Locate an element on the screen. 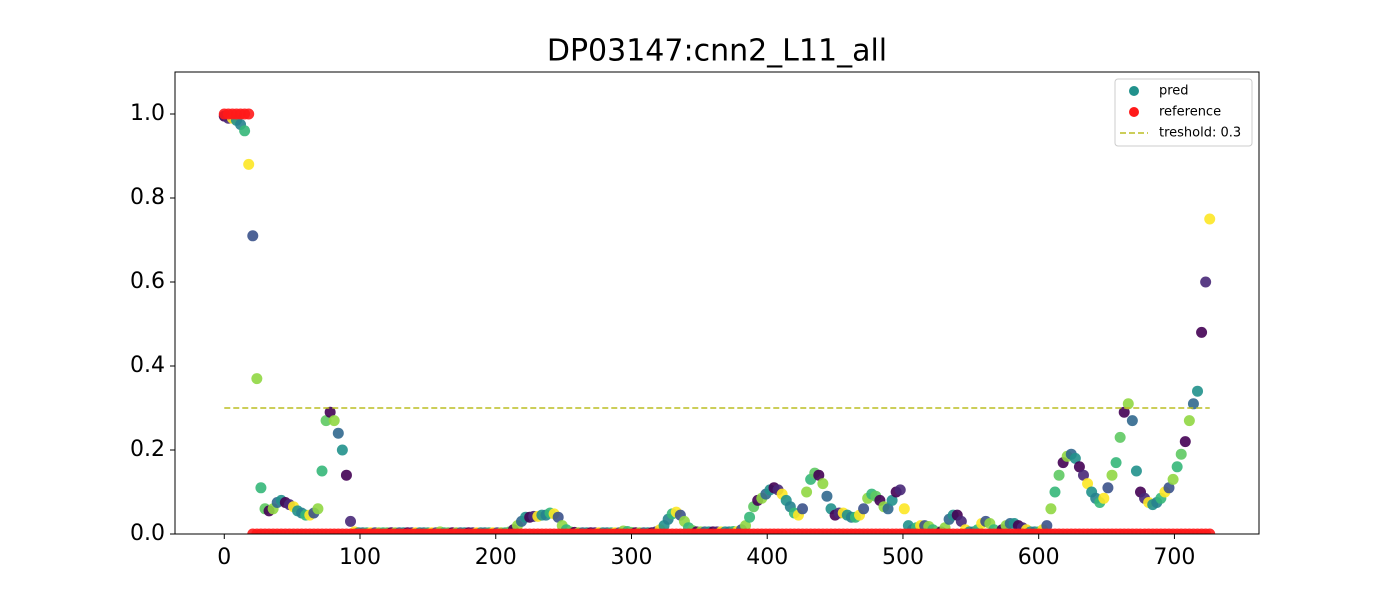 This screenshot has width=1400, height=600. y-tick-label: 0.6 is located at coordinates (147, 281).